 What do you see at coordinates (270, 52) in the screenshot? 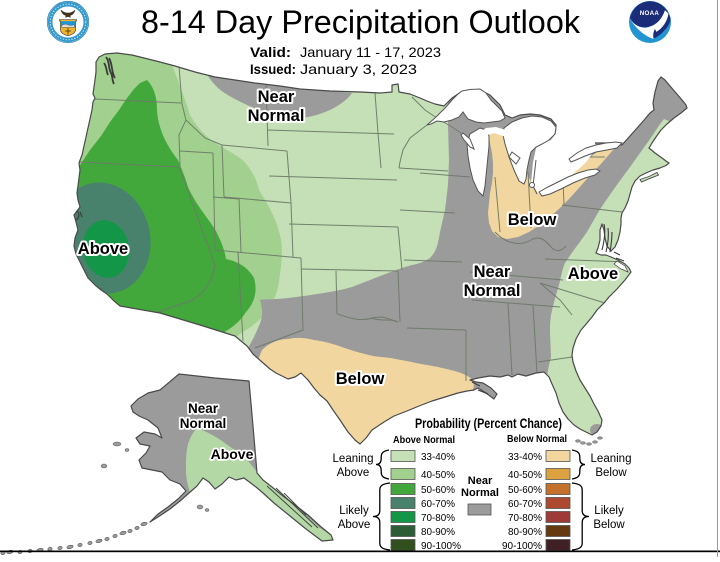
I see `svg-text: Valid:` at bounding box center [270, 52].